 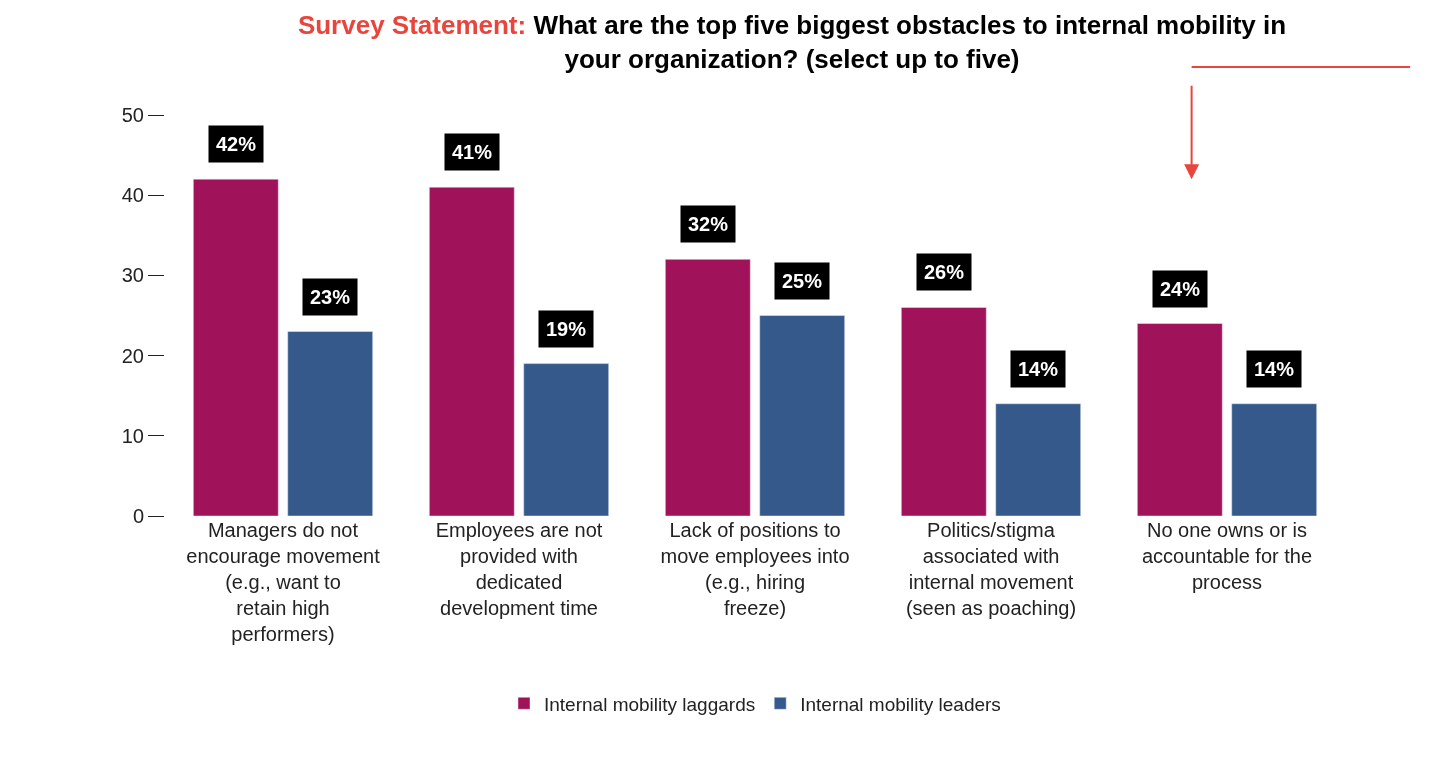 I want to click on y-tick-label: 40, so click(x=132, y=195).